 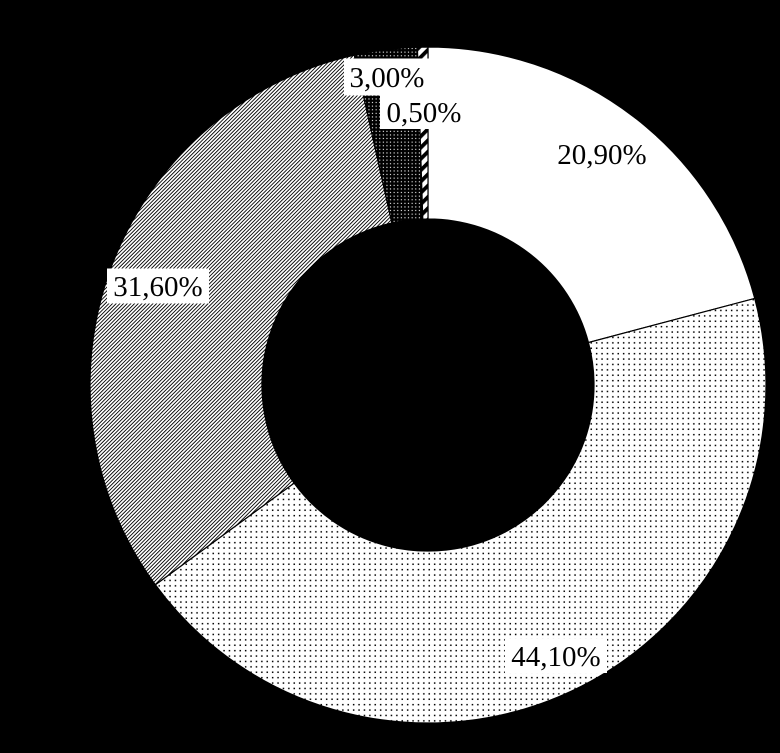 I want to click on slice-0-50-label: 0,50%, so click(x=424, y=113).